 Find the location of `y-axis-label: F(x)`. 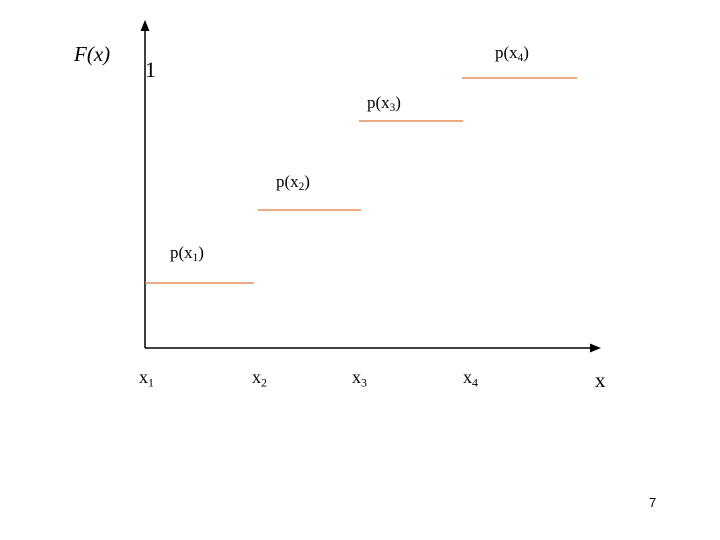

y-axis-label: F(x) is located at coordinates (92, 54).